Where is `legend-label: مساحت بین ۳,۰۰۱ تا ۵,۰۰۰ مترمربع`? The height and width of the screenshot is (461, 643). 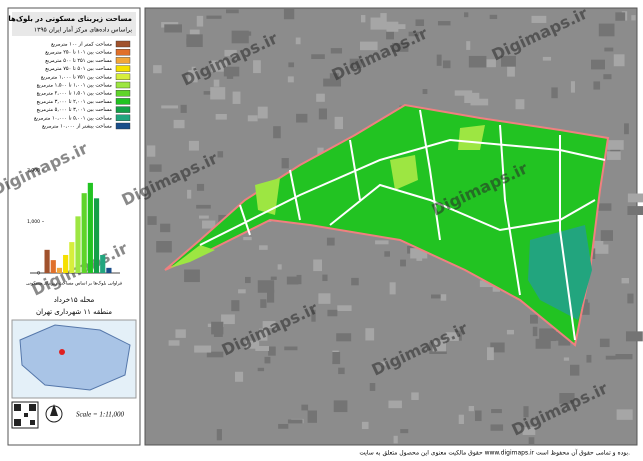 legend-label: مساحت بین ۳,۰۰۱ تا ۵,۰۰۰ مترمربع is located at coordinates (75, 110).